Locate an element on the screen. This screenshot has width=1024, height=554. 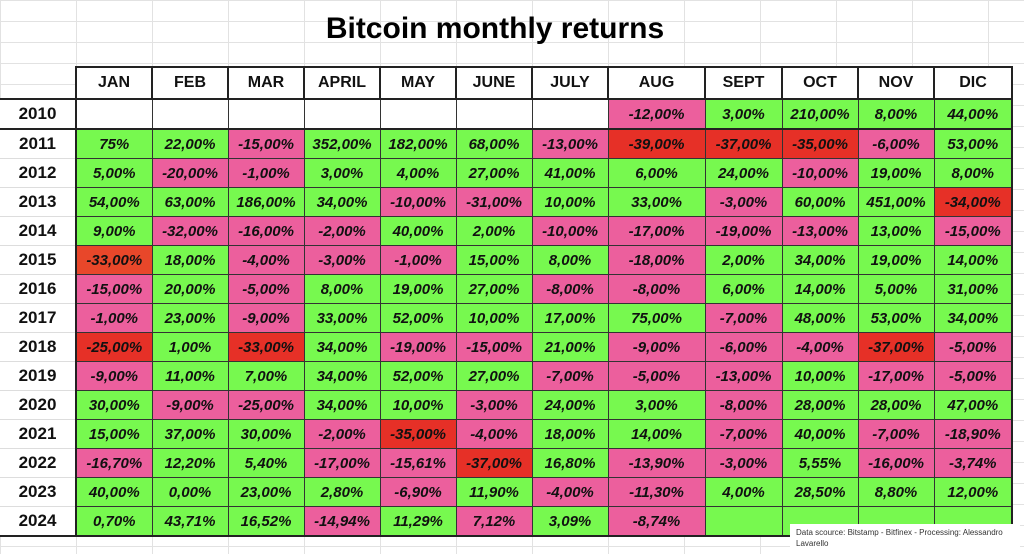
return-cell: -8,74% is located at coordinates (656, 521).